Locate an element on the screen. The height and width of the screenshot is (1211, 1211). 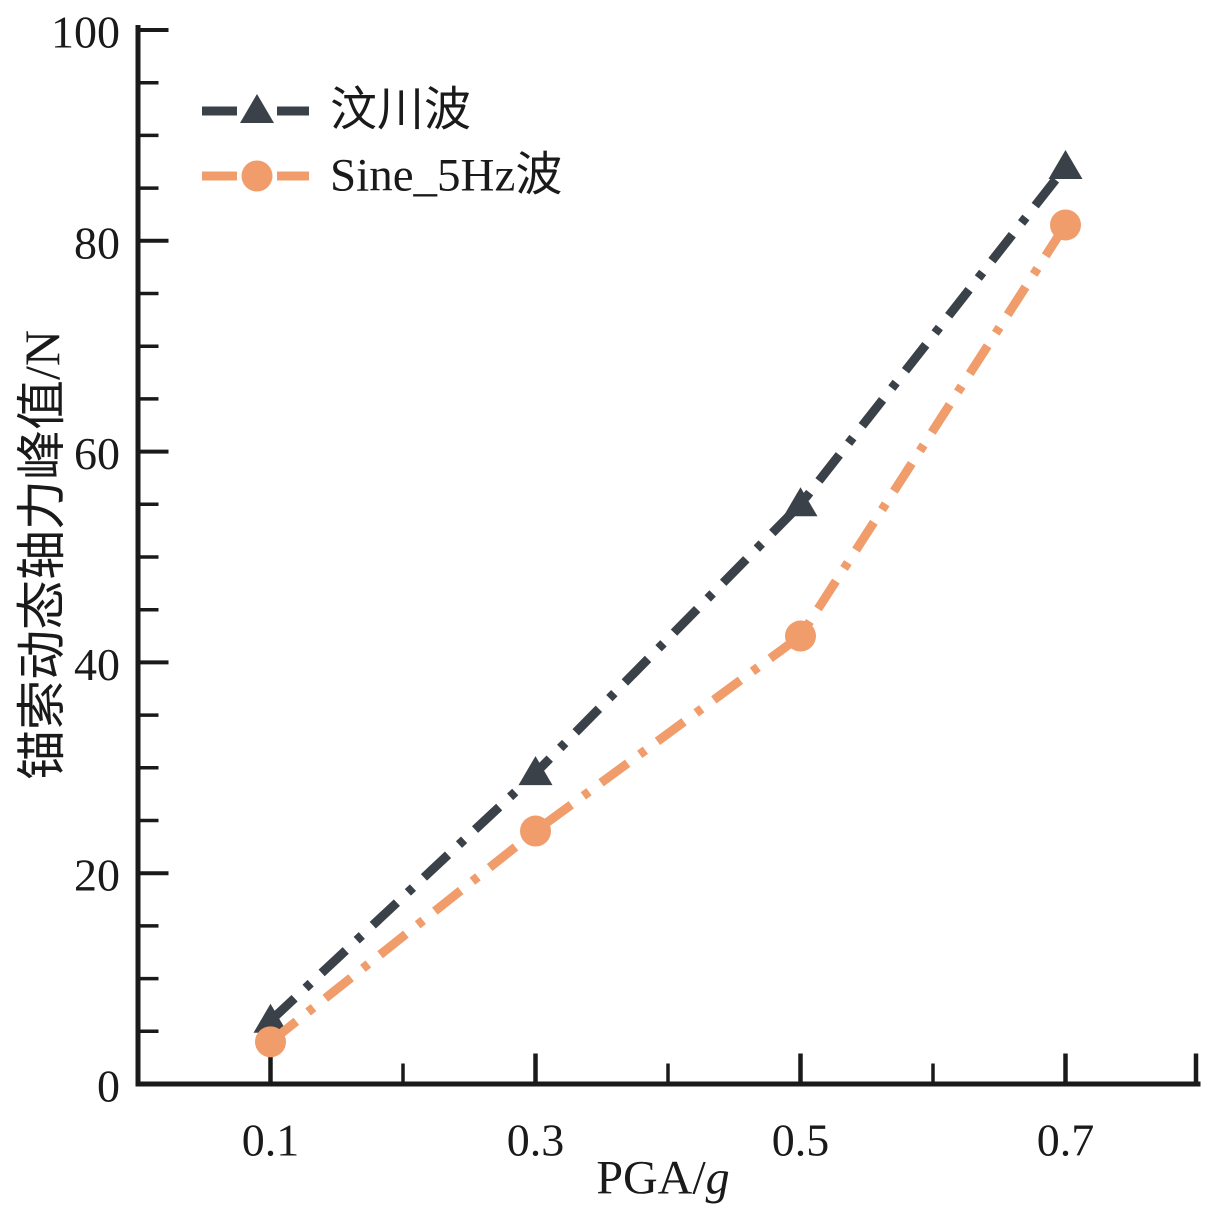
x-axis-title: PGA/g is located at coordinates (662, 1178).